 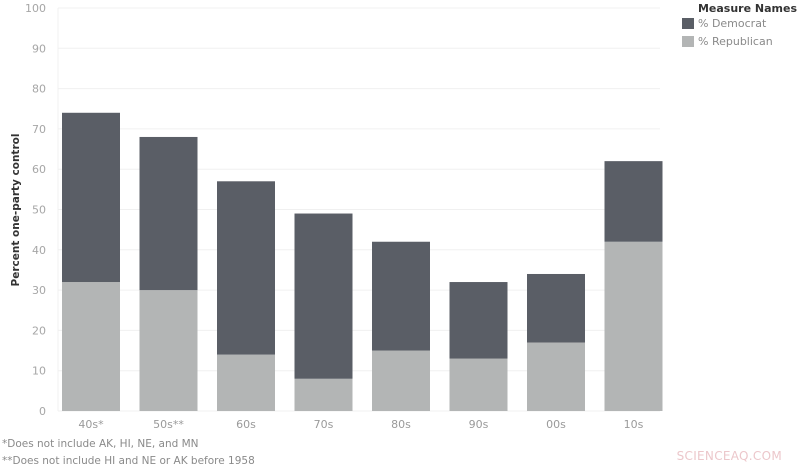 I want to click on y-tick-label: 80, so click(x=39, y=89).